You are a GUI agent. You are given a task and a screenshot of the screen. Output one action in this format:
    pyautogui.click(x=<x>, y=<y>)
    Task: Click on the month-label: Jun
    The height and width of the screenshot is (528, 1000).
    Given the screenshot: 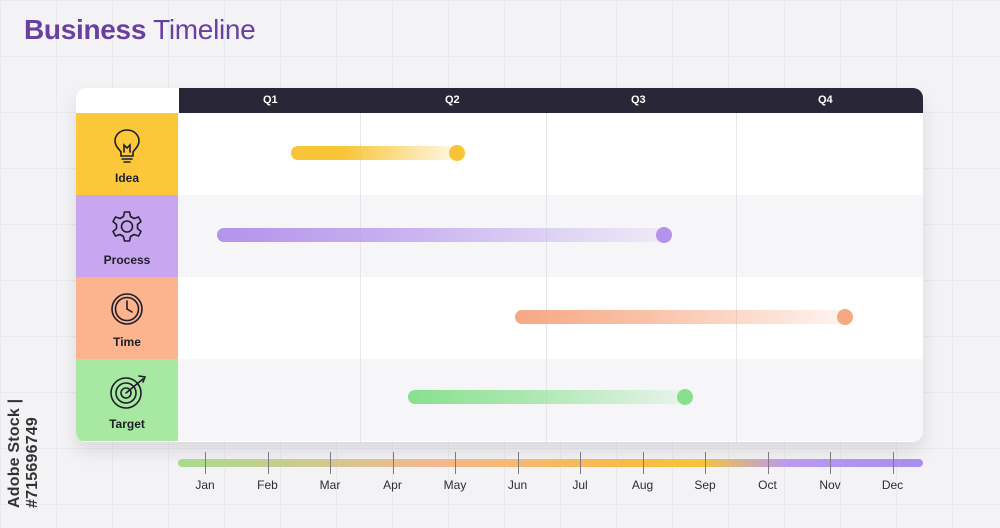 What is the action you would take?
    pyautogui.click(x=517, y=485)
    